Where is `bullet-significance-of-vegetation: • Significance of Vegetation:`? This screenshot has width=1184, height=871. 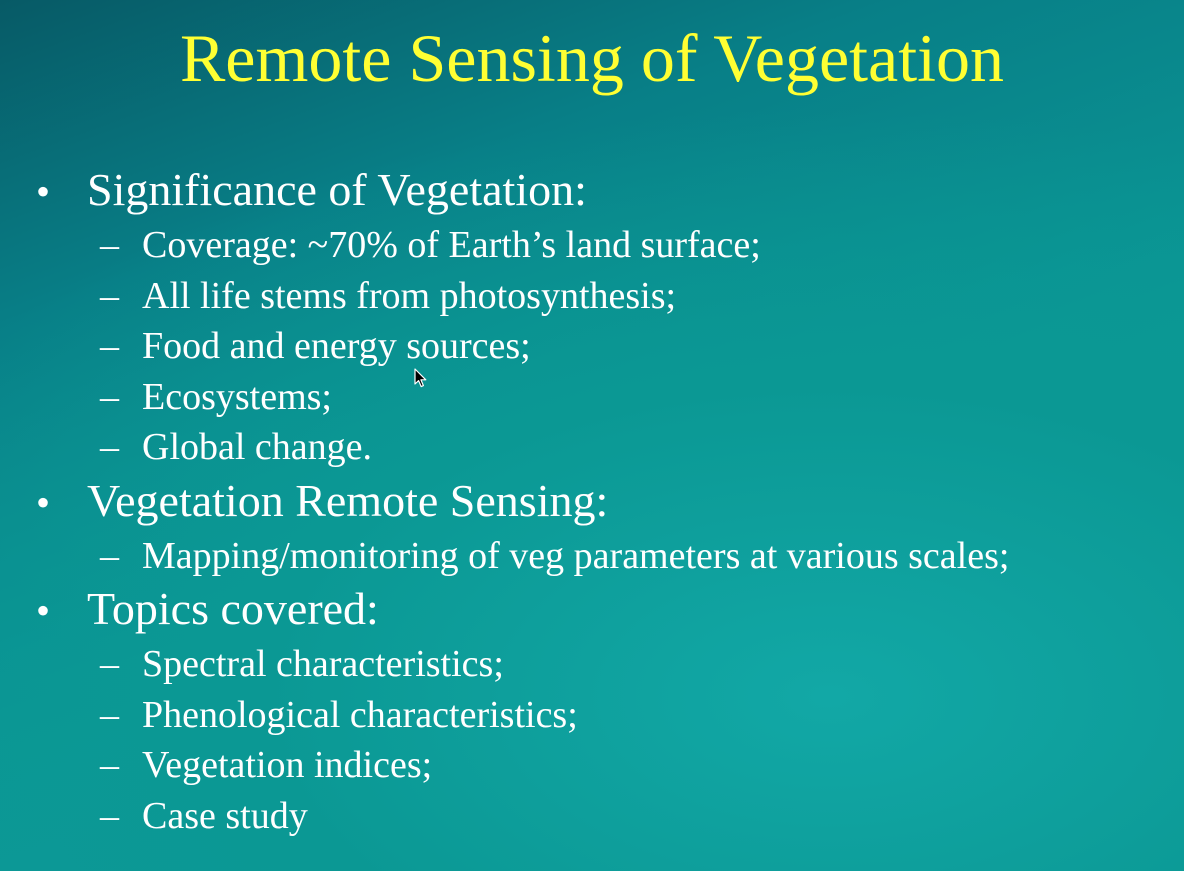
bullet-significance-of-vegetation: • Significance of Vegetation: is located at coordinates (606, 191).